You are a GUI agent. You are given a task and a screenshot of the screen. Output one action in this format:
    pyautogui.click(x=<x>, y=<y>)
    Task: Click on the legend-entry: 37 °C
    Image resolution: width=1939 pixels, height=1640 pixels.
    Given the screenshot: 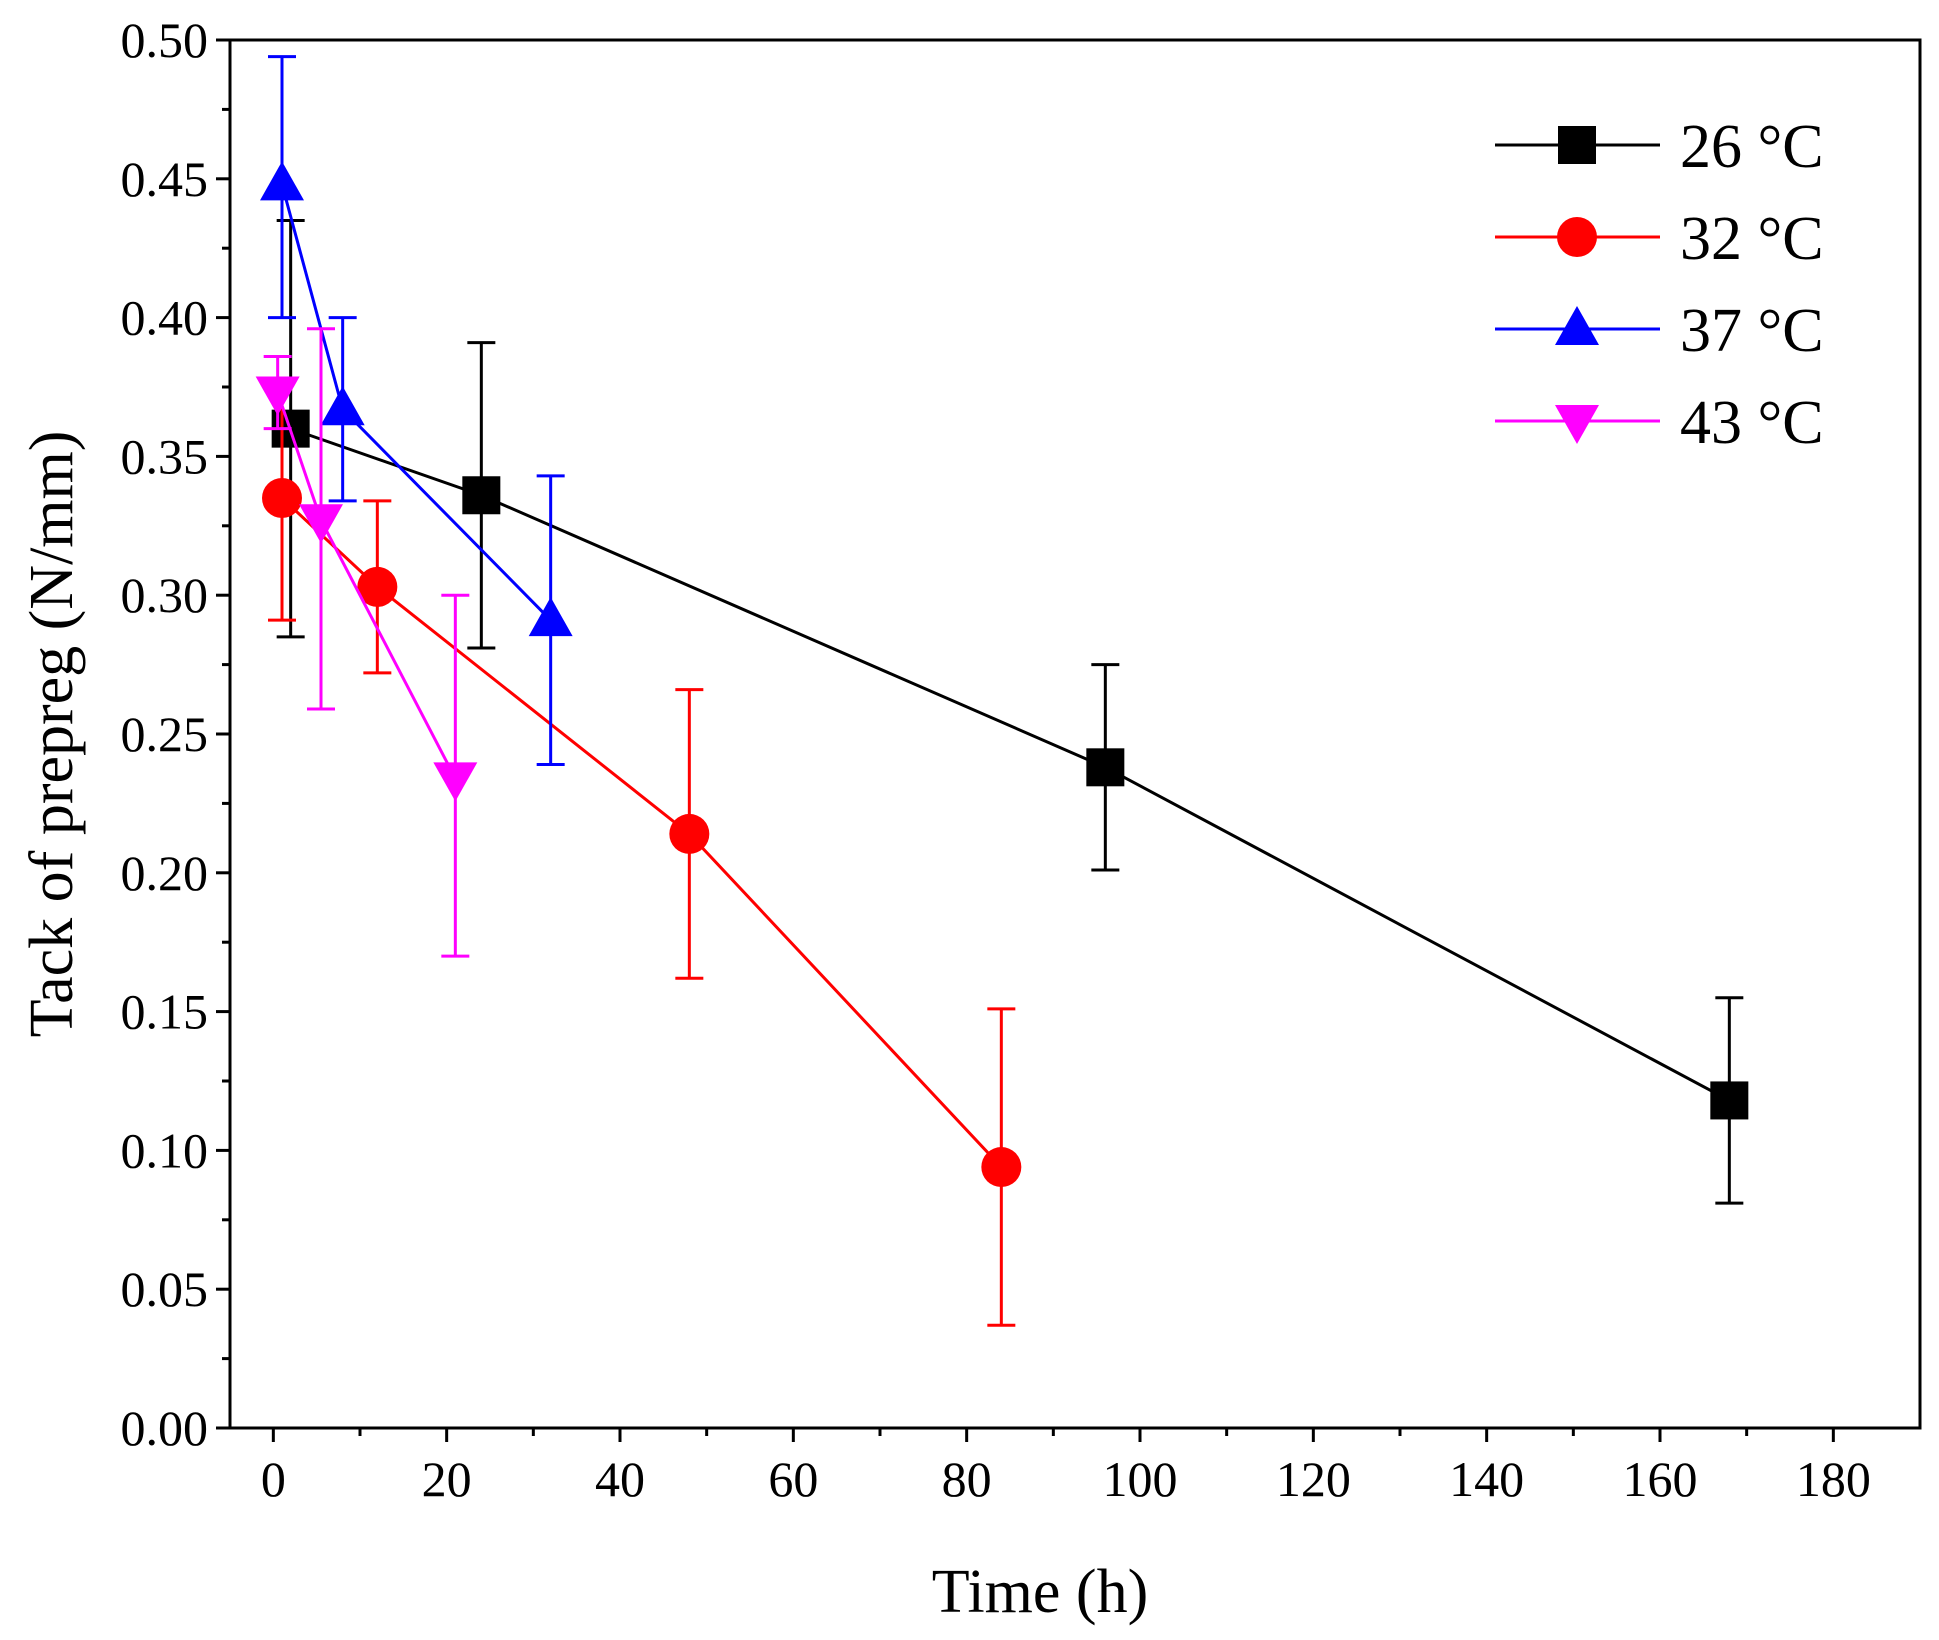 What is the action you would take?
    pyautogui.click(x=1659, y=331)
    